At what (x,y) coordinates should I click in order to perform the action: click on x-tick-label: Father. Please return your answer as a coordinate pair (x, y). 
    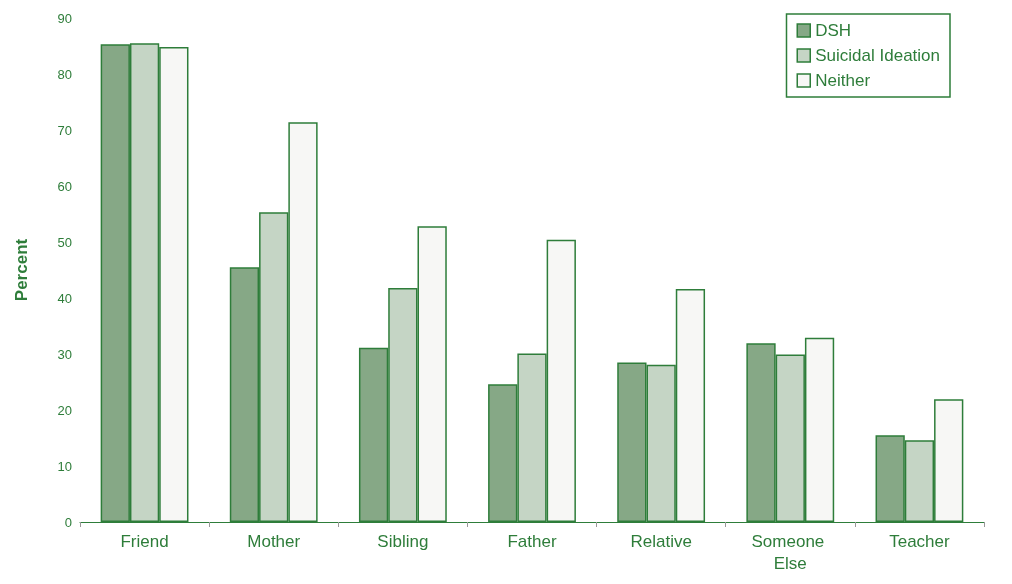
    Looking at the image, I should click on (532, 541).